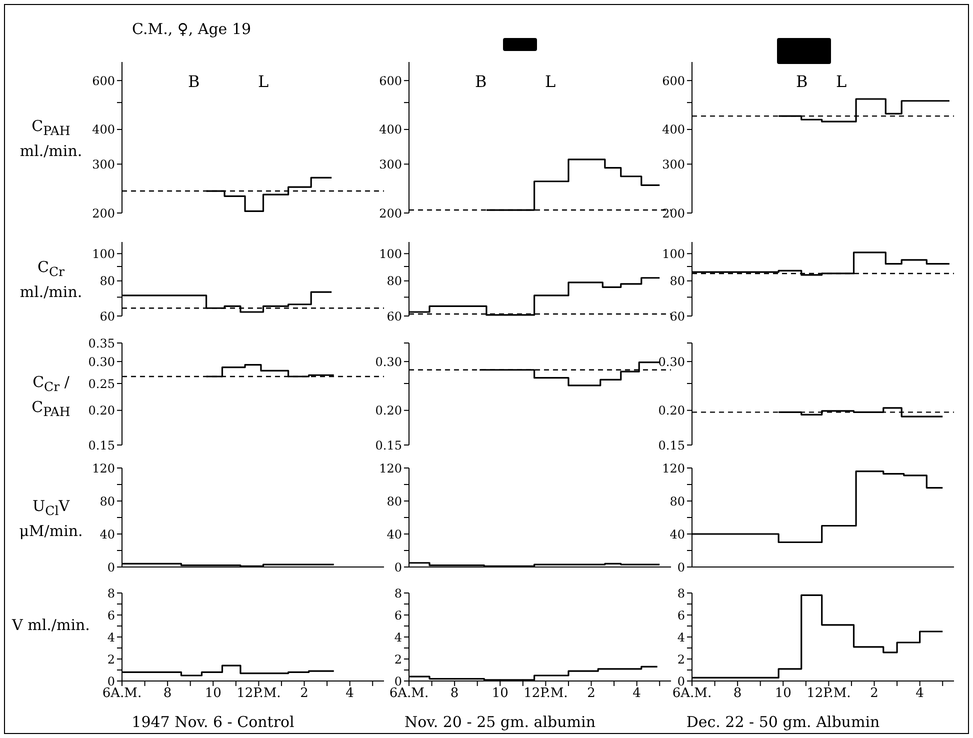  What do you see at coordinates (51, 518) in the screenshot?
I see `y-axis-title: U$_{Cl}$V μM/min.` at bounding box center [51, 518].